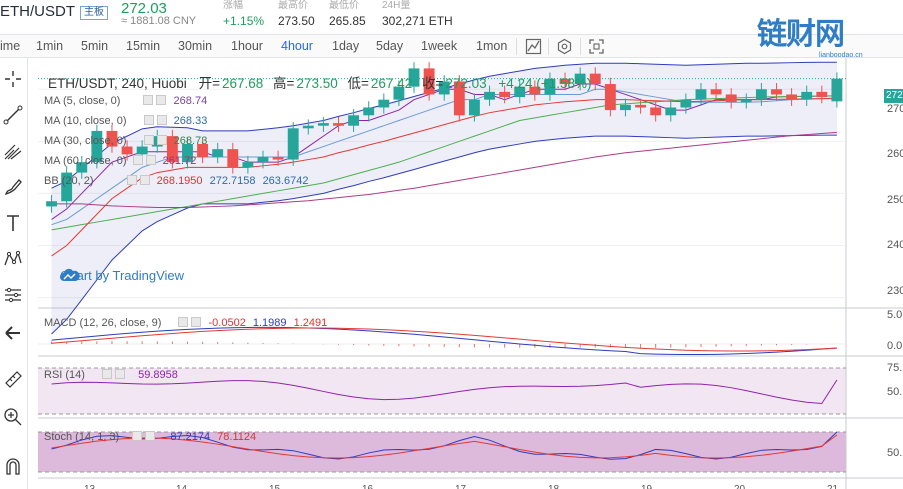 This screenshot has height=489, width=903. Describe the element at coordinates (460, 486) in the screenshot. I see `time-axis-label: 17` at that location.